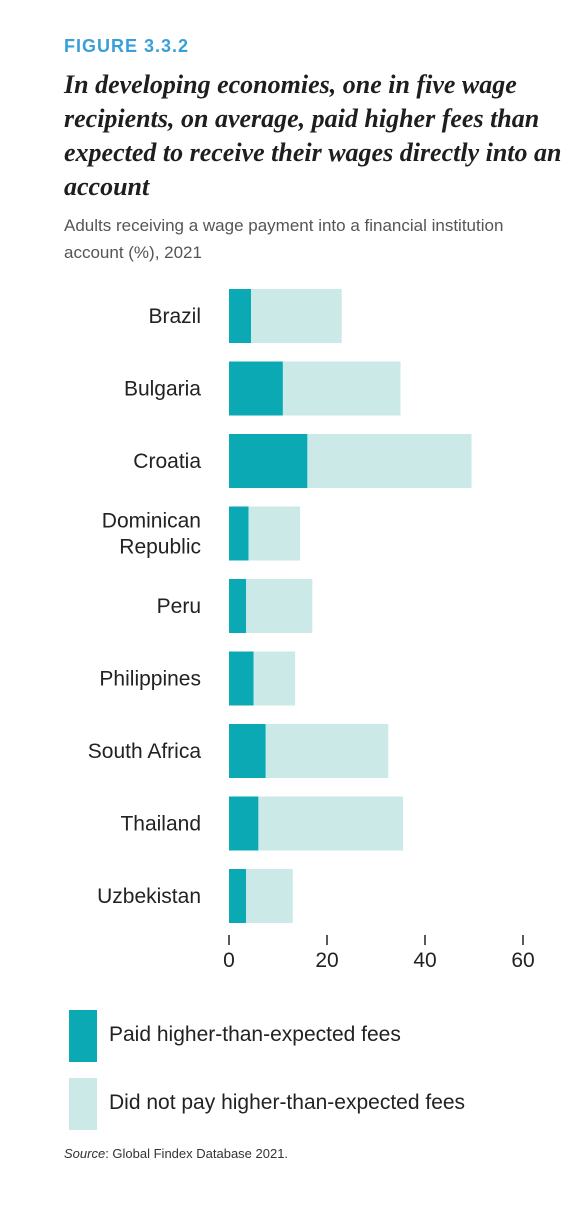 This screenshot has width=588, height=1208. What do you see at coordinates (330, 823) in the screenshot?
I see `bar-not-paid-thailand` at bounding box center [330, 823].